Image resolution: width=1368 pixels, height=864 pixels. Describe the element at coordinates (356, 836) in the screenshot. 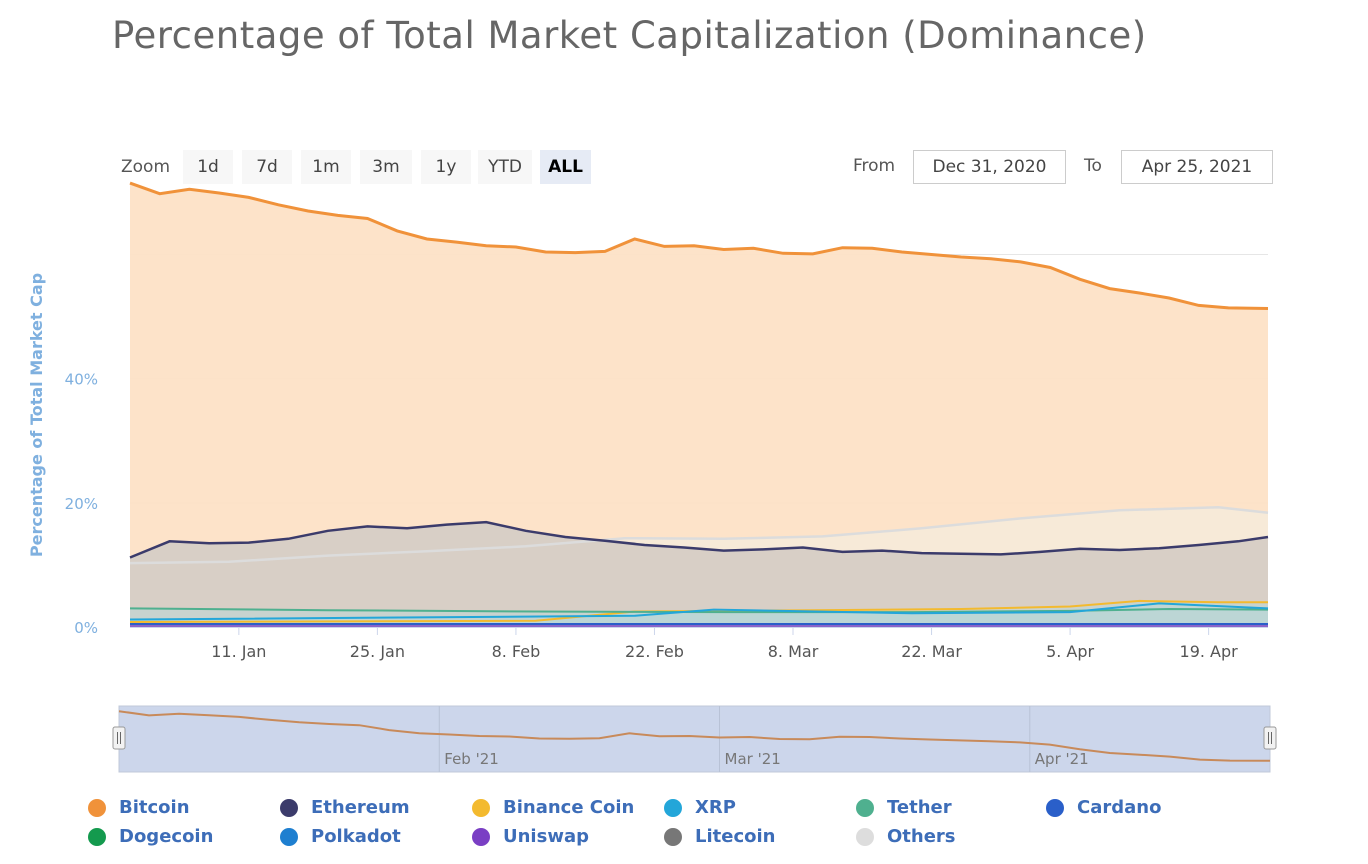

I see `legend-label: Polkadot` at that location.